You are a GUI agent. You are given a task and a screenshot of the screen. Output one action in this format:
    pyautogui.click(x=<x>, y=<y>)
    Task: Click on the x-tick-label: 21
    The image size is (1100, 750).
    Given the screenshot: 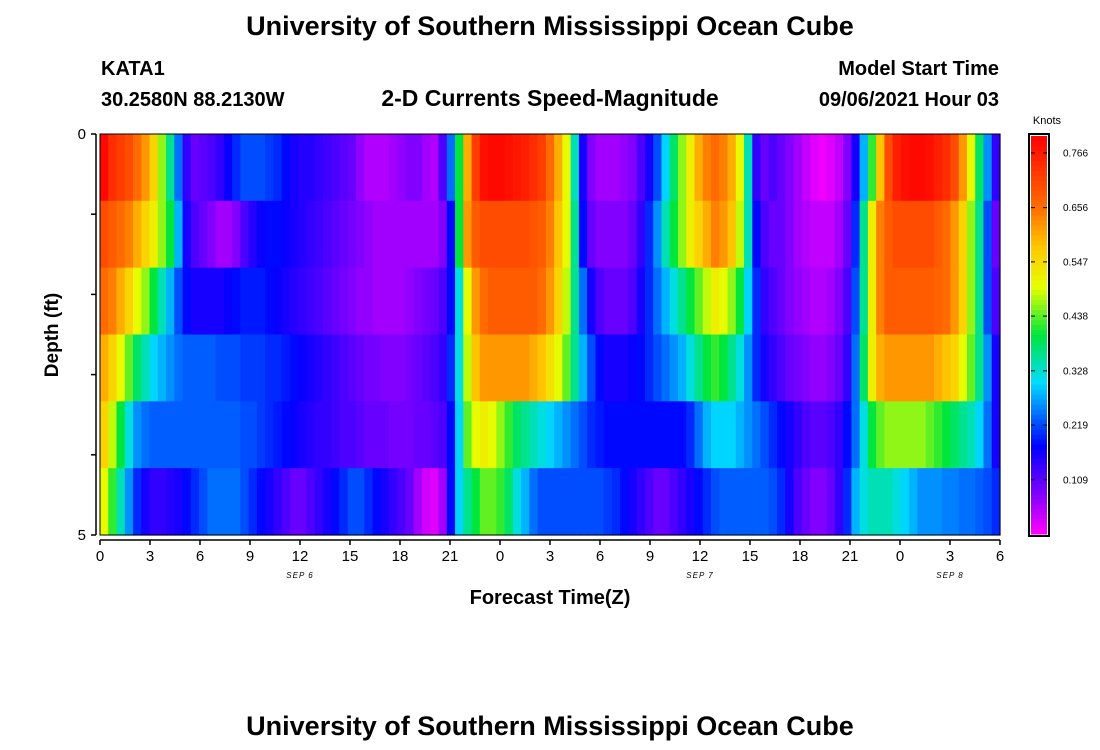 What is the action you would take?
    pyautogui.click(x=850, y=556)
    